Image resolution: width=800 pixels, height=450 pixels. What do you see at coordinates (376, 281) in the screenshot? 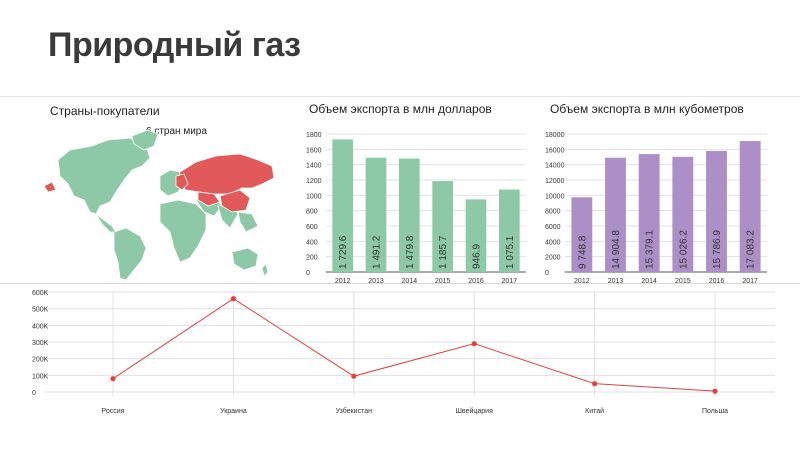
I see `usd-chart-x-tick: 2013` at bounding box center [376, 281].